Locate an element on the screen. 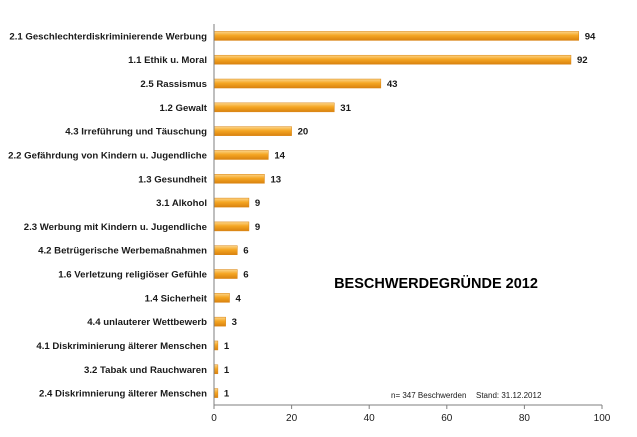 Image resolution: width=637 pixels, height=437 pixels. category-label: 1.1 Ethik u. Moral is located at coordinates (167, 60).